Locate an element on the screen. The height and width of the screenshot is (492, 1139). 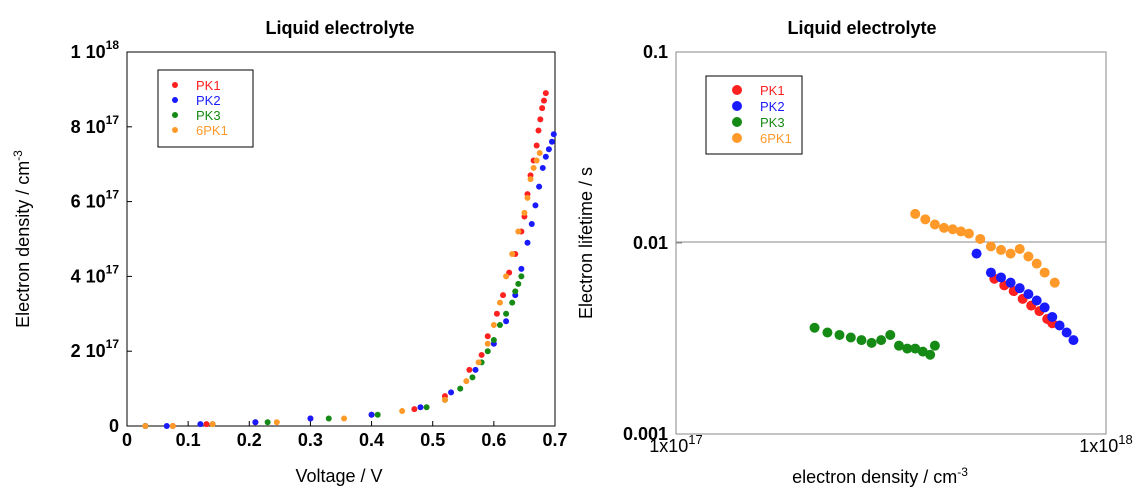
right-legend-label-pk3: PK3 is located at coordinates (772, 122).